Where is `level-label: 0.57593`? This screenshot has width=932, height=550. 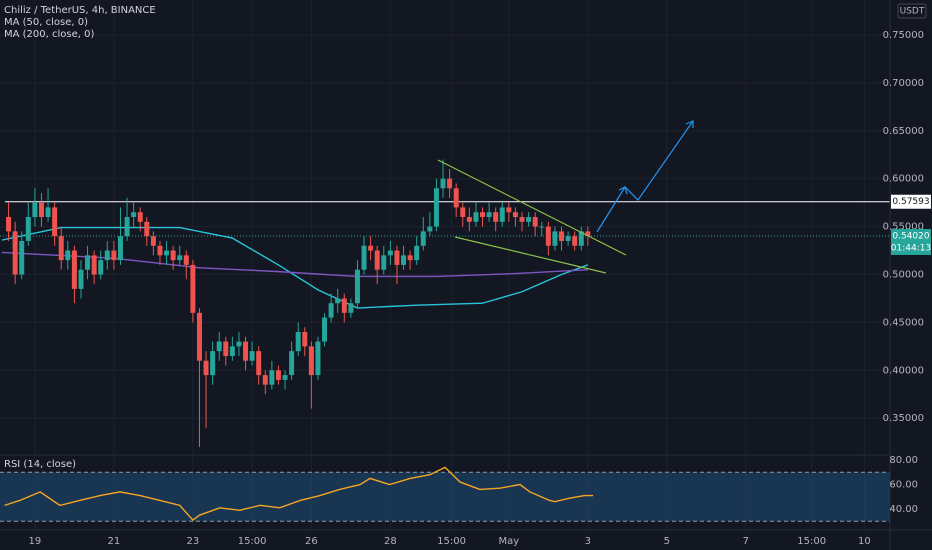 level-label: 0.57593 is located at coordinates (910, 202).